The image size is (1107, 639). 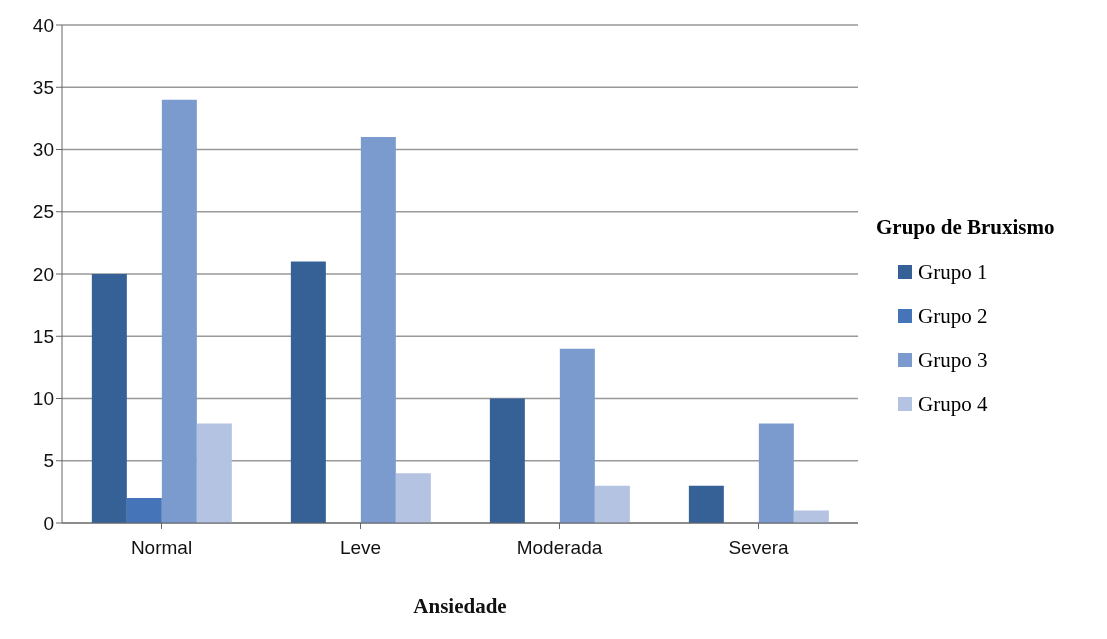 What do you see at coordinates (759, 548) in the screenshot?
I see `x-tick-label: Severa` at bounding box center [759, 548].